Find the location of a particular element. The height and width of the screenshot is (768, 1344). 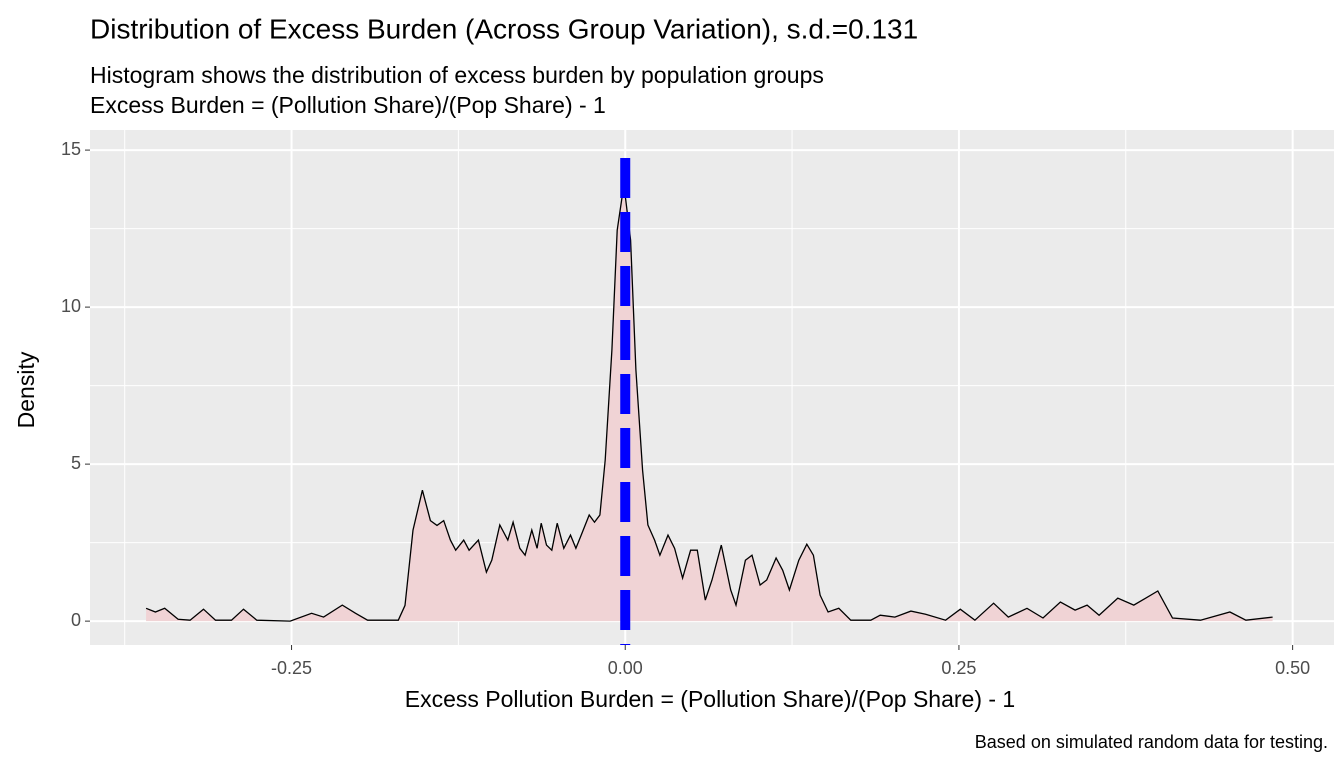

x-tick-label: -0.25 is located at coordinates (291, 668).